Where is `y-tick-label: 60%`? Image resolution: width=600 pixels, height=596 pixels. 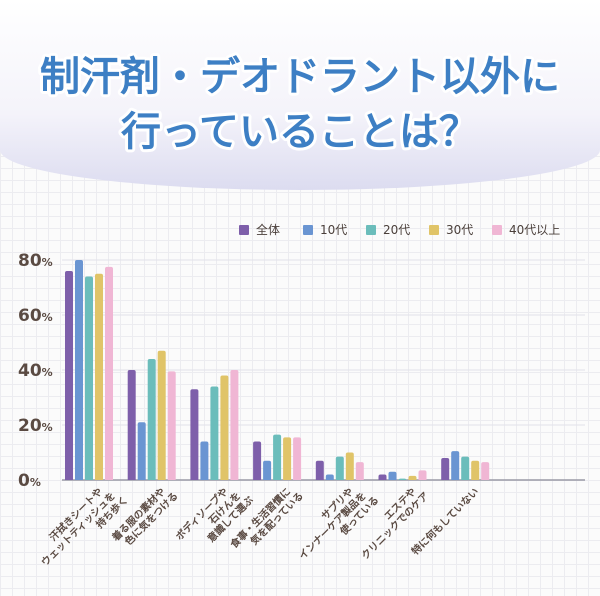
y-tick-label: 60% is located at coordinates (35, 316).